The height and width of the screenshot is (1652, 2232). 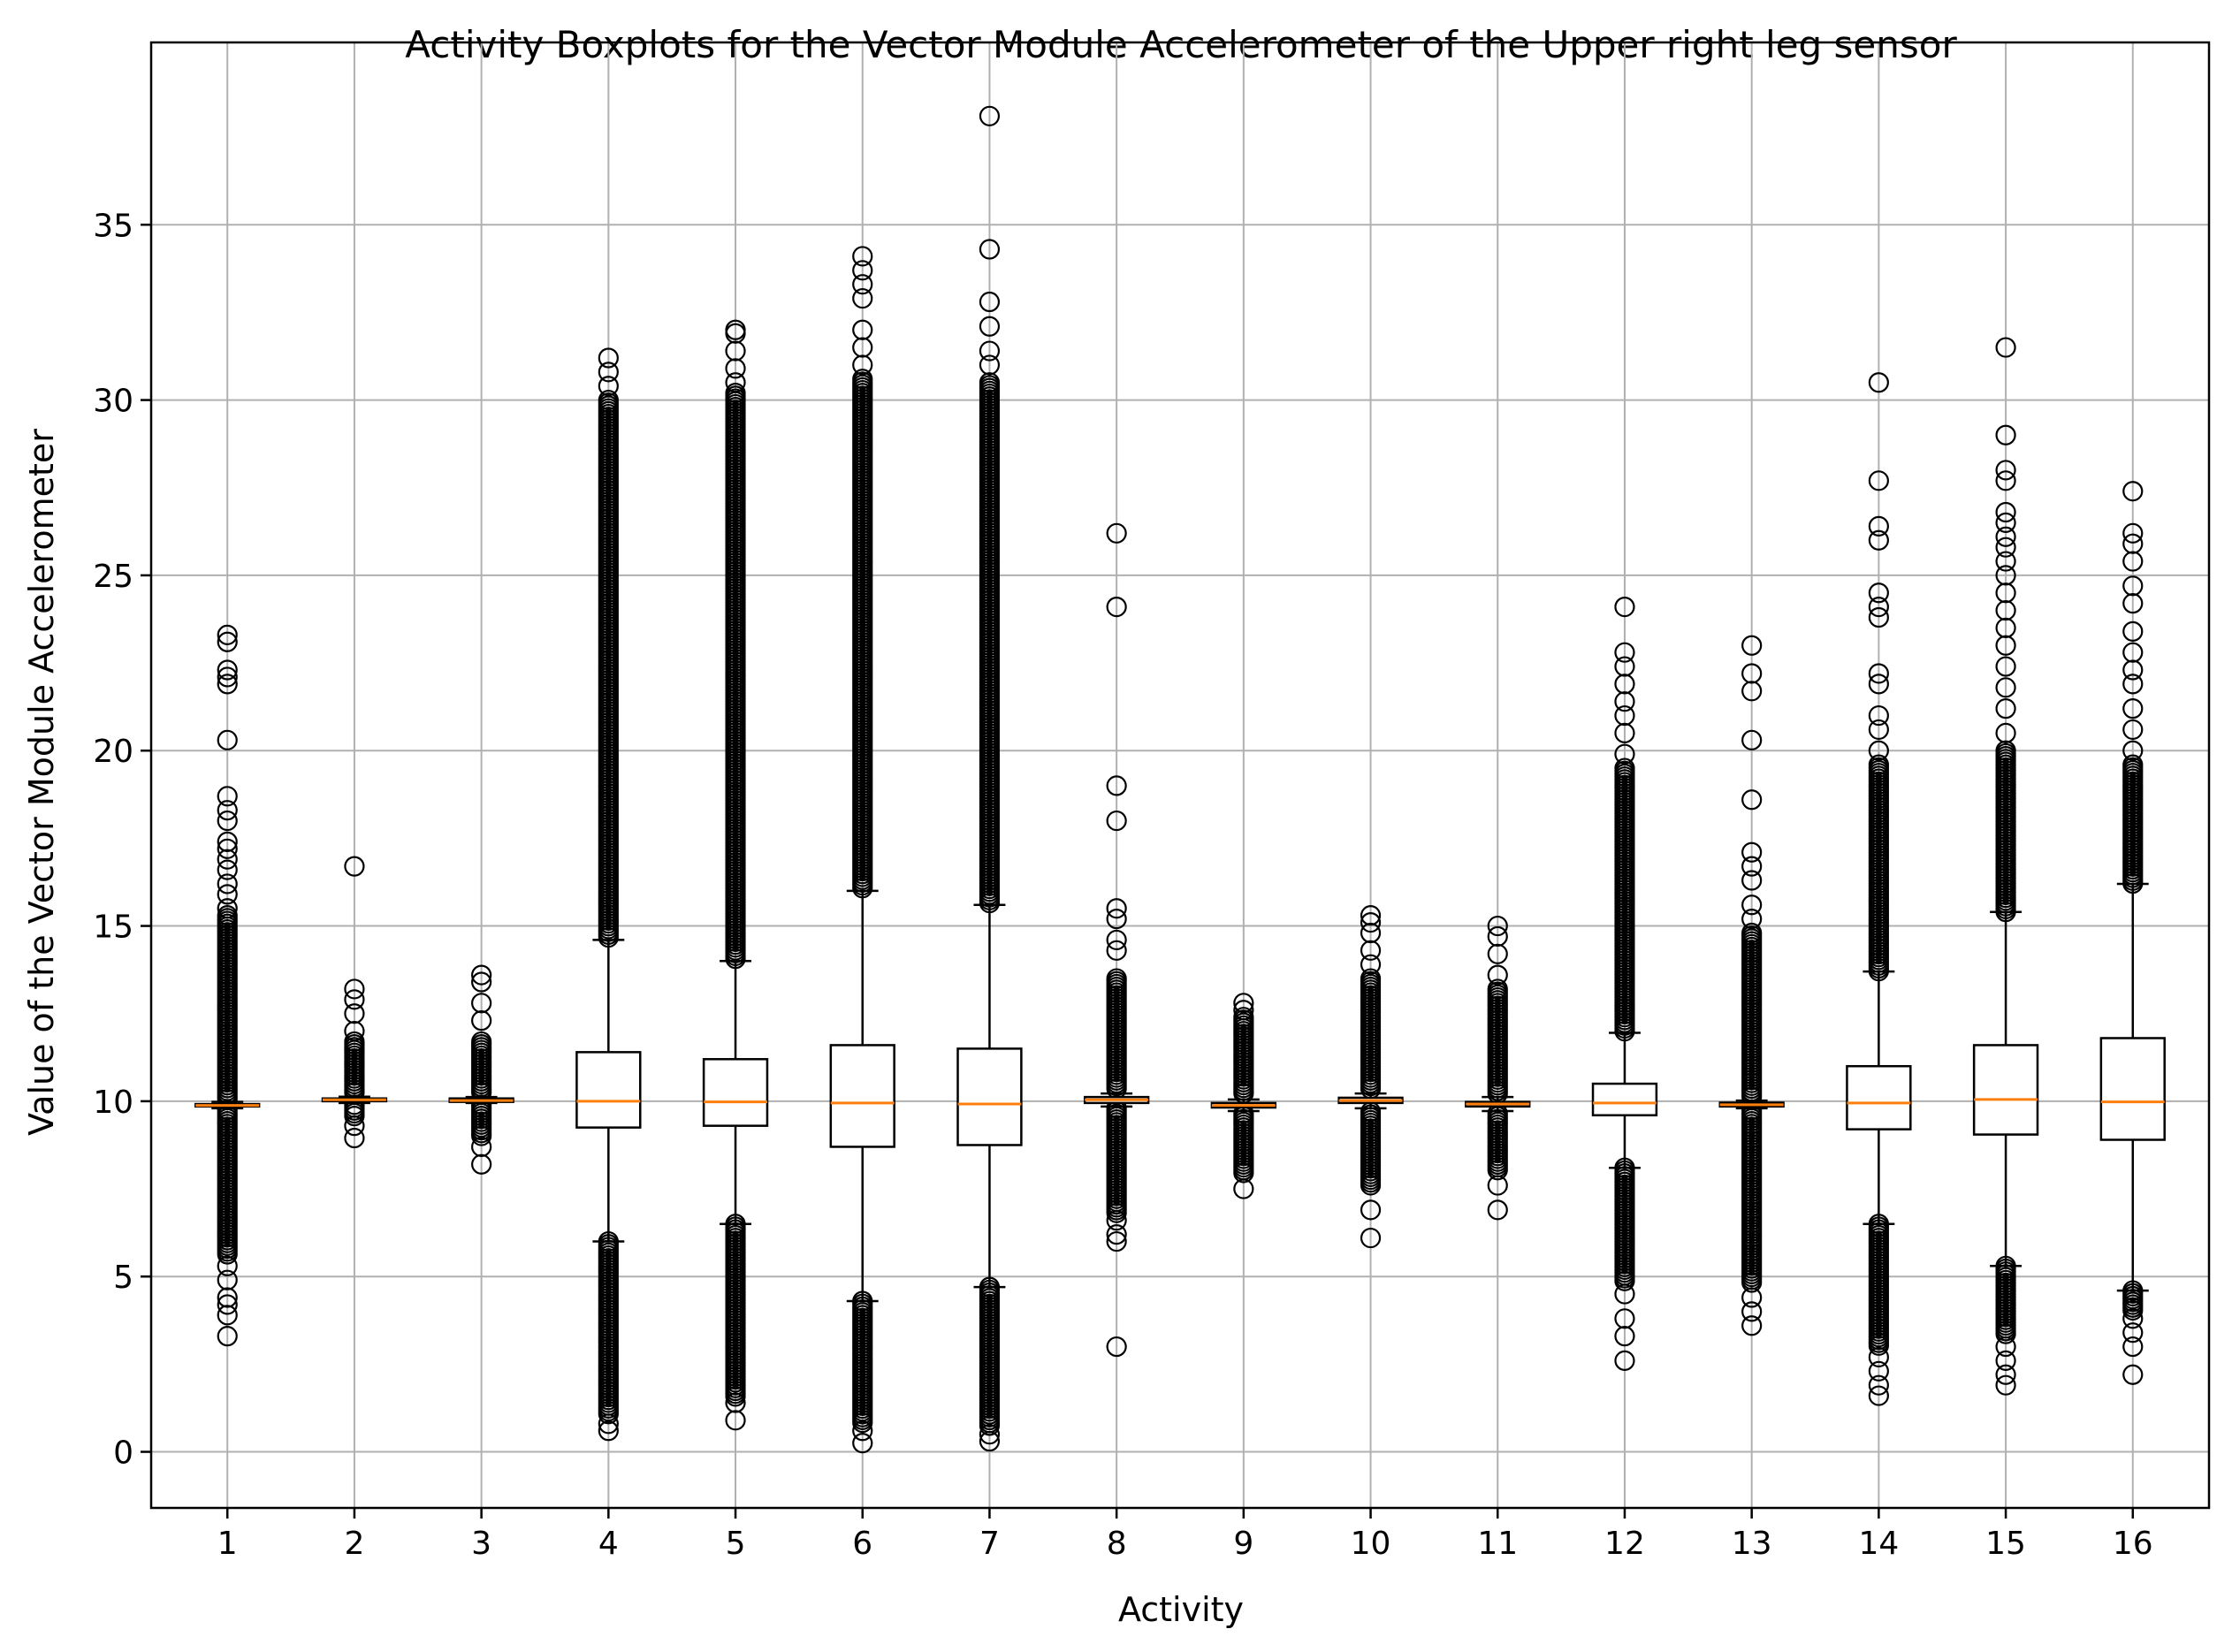 I want to click on y-axis: 0 5 10 15 20 25 30 35, so click(x=122, y=840).